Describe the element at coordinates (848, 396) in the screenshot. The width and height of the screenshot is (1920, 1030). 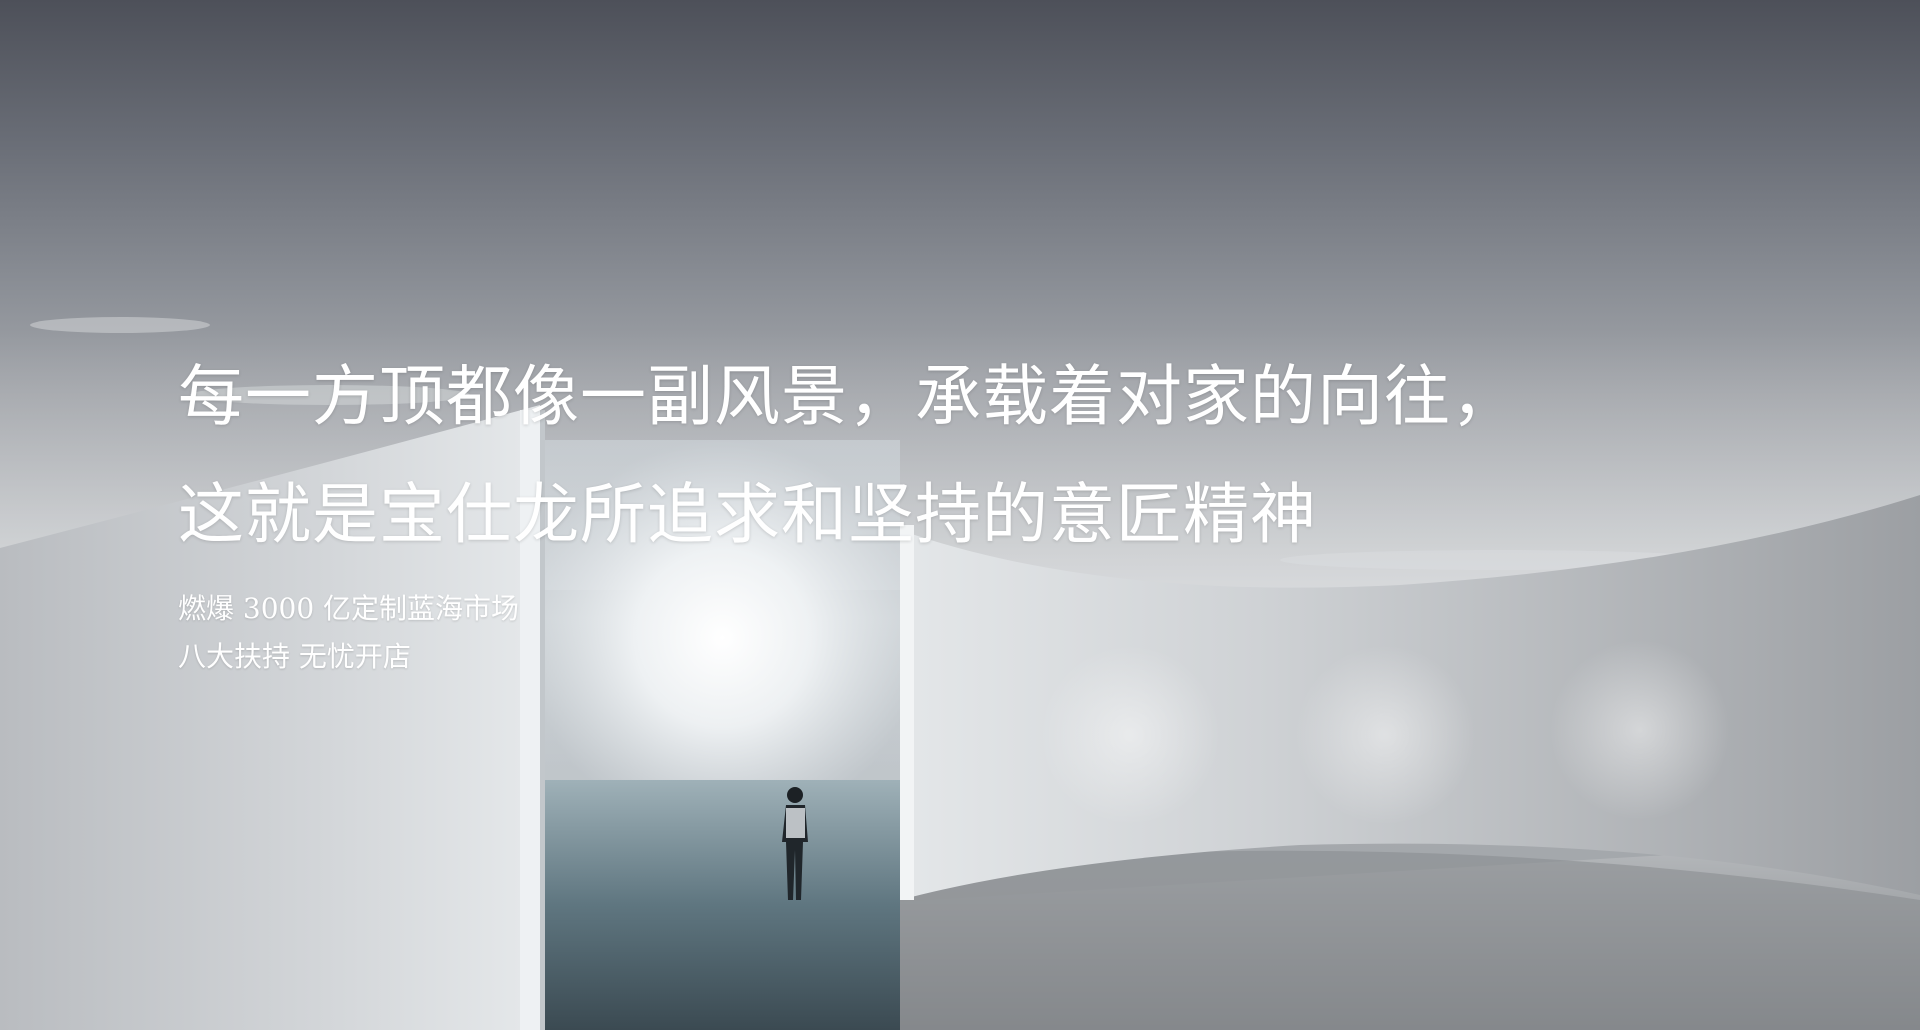
I see `hero-headline-line-1: 每一方顶都像一副风景，承载着对家的向往，` at that location.